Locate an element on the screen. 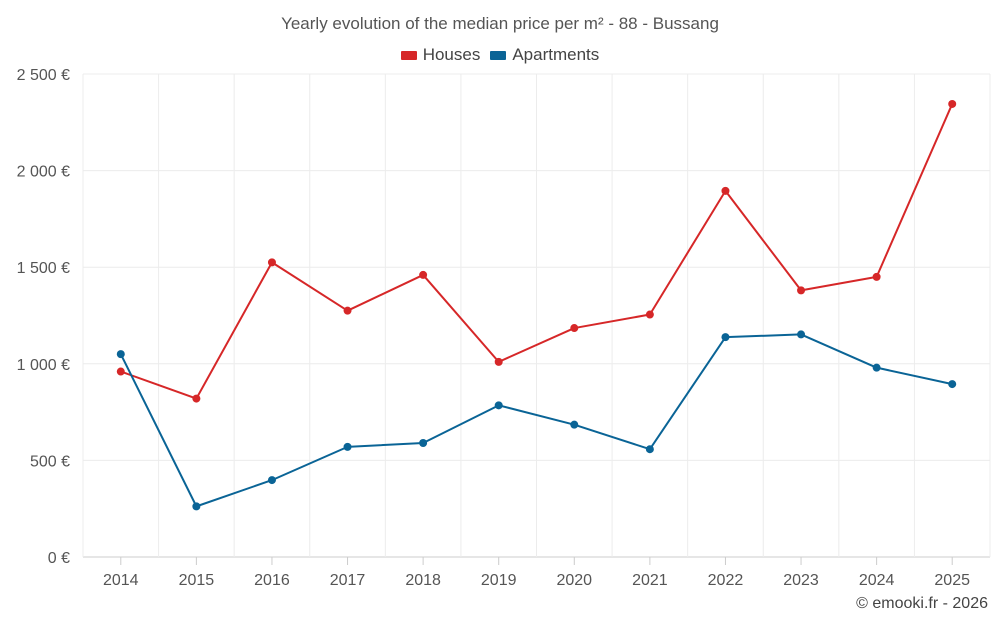  y-tick-label: 2 500 € is located at coordinates (43, 75).